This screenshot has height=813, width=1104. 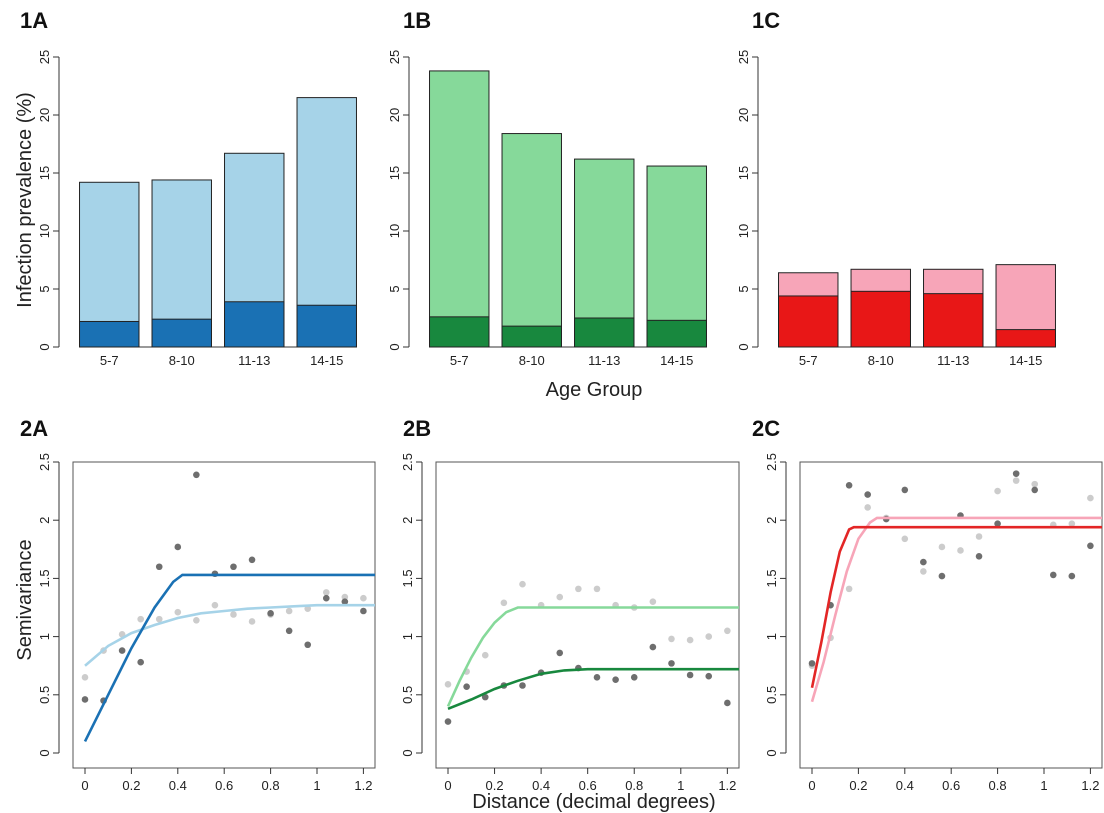 What do you see at coordinates (896, 188) in the screenshot?
I see `panel-1c: 1C 0 5 10 15 20 25 5-7 8-10 11-13 14-15` at bounding box center [896, 188].